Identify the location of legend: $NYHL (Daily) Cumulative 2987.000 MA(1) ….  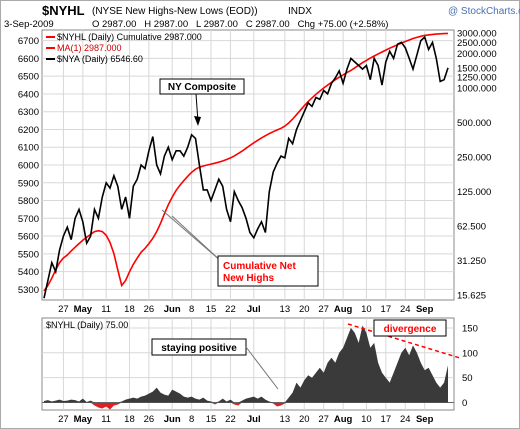
(124, 48).